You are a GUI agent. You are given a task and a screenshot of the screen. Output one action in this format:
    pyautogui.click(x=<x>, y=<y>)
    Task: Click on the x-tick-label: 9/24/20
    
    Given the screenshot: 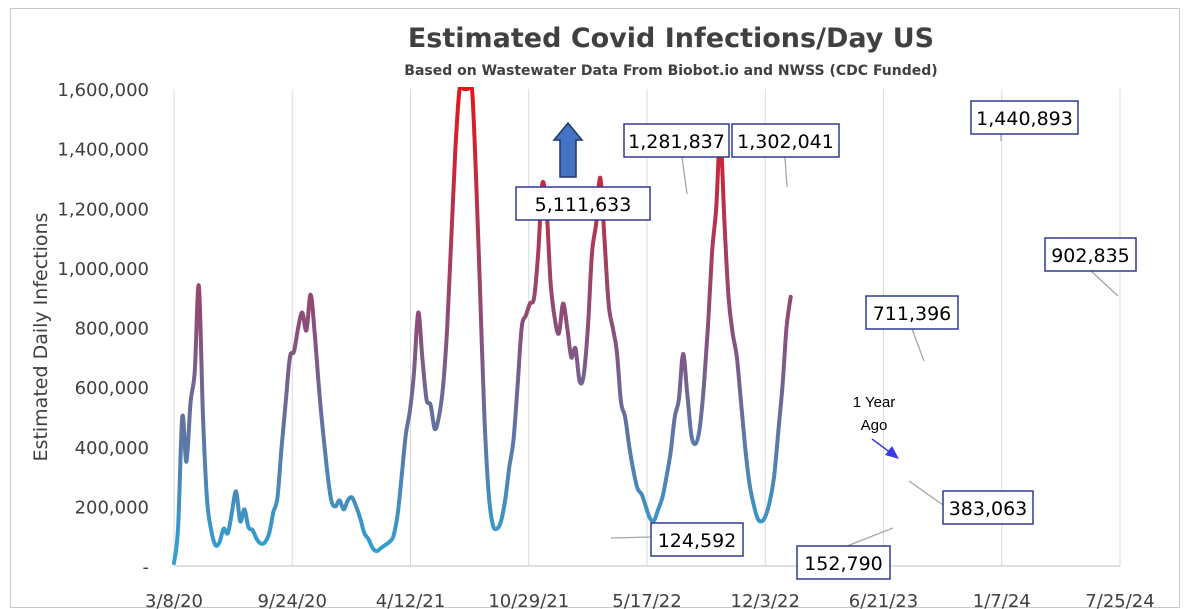 What is the action you would take?
    pyautogui.click(x=292, y=600)
    